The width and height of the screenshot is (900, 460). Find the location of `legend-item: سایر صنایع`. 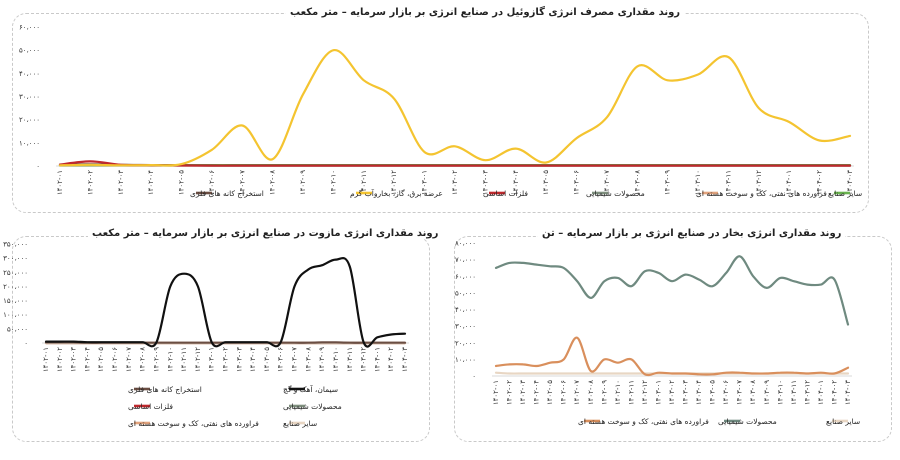

legend-item: سایر صنایع is located at coordinates (300, 423).